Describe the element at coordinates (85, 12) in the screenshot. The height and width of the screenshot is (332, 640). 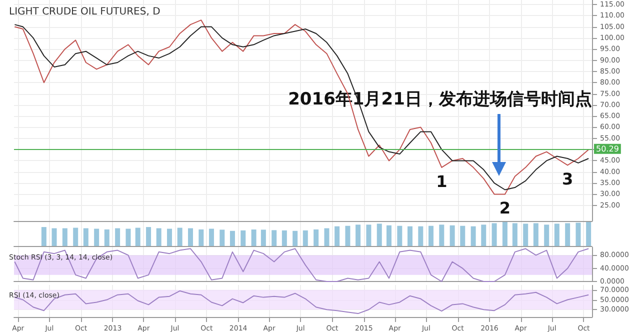
I see `text: LIGHT CRUDE OIL FUTURES, D` at that location.